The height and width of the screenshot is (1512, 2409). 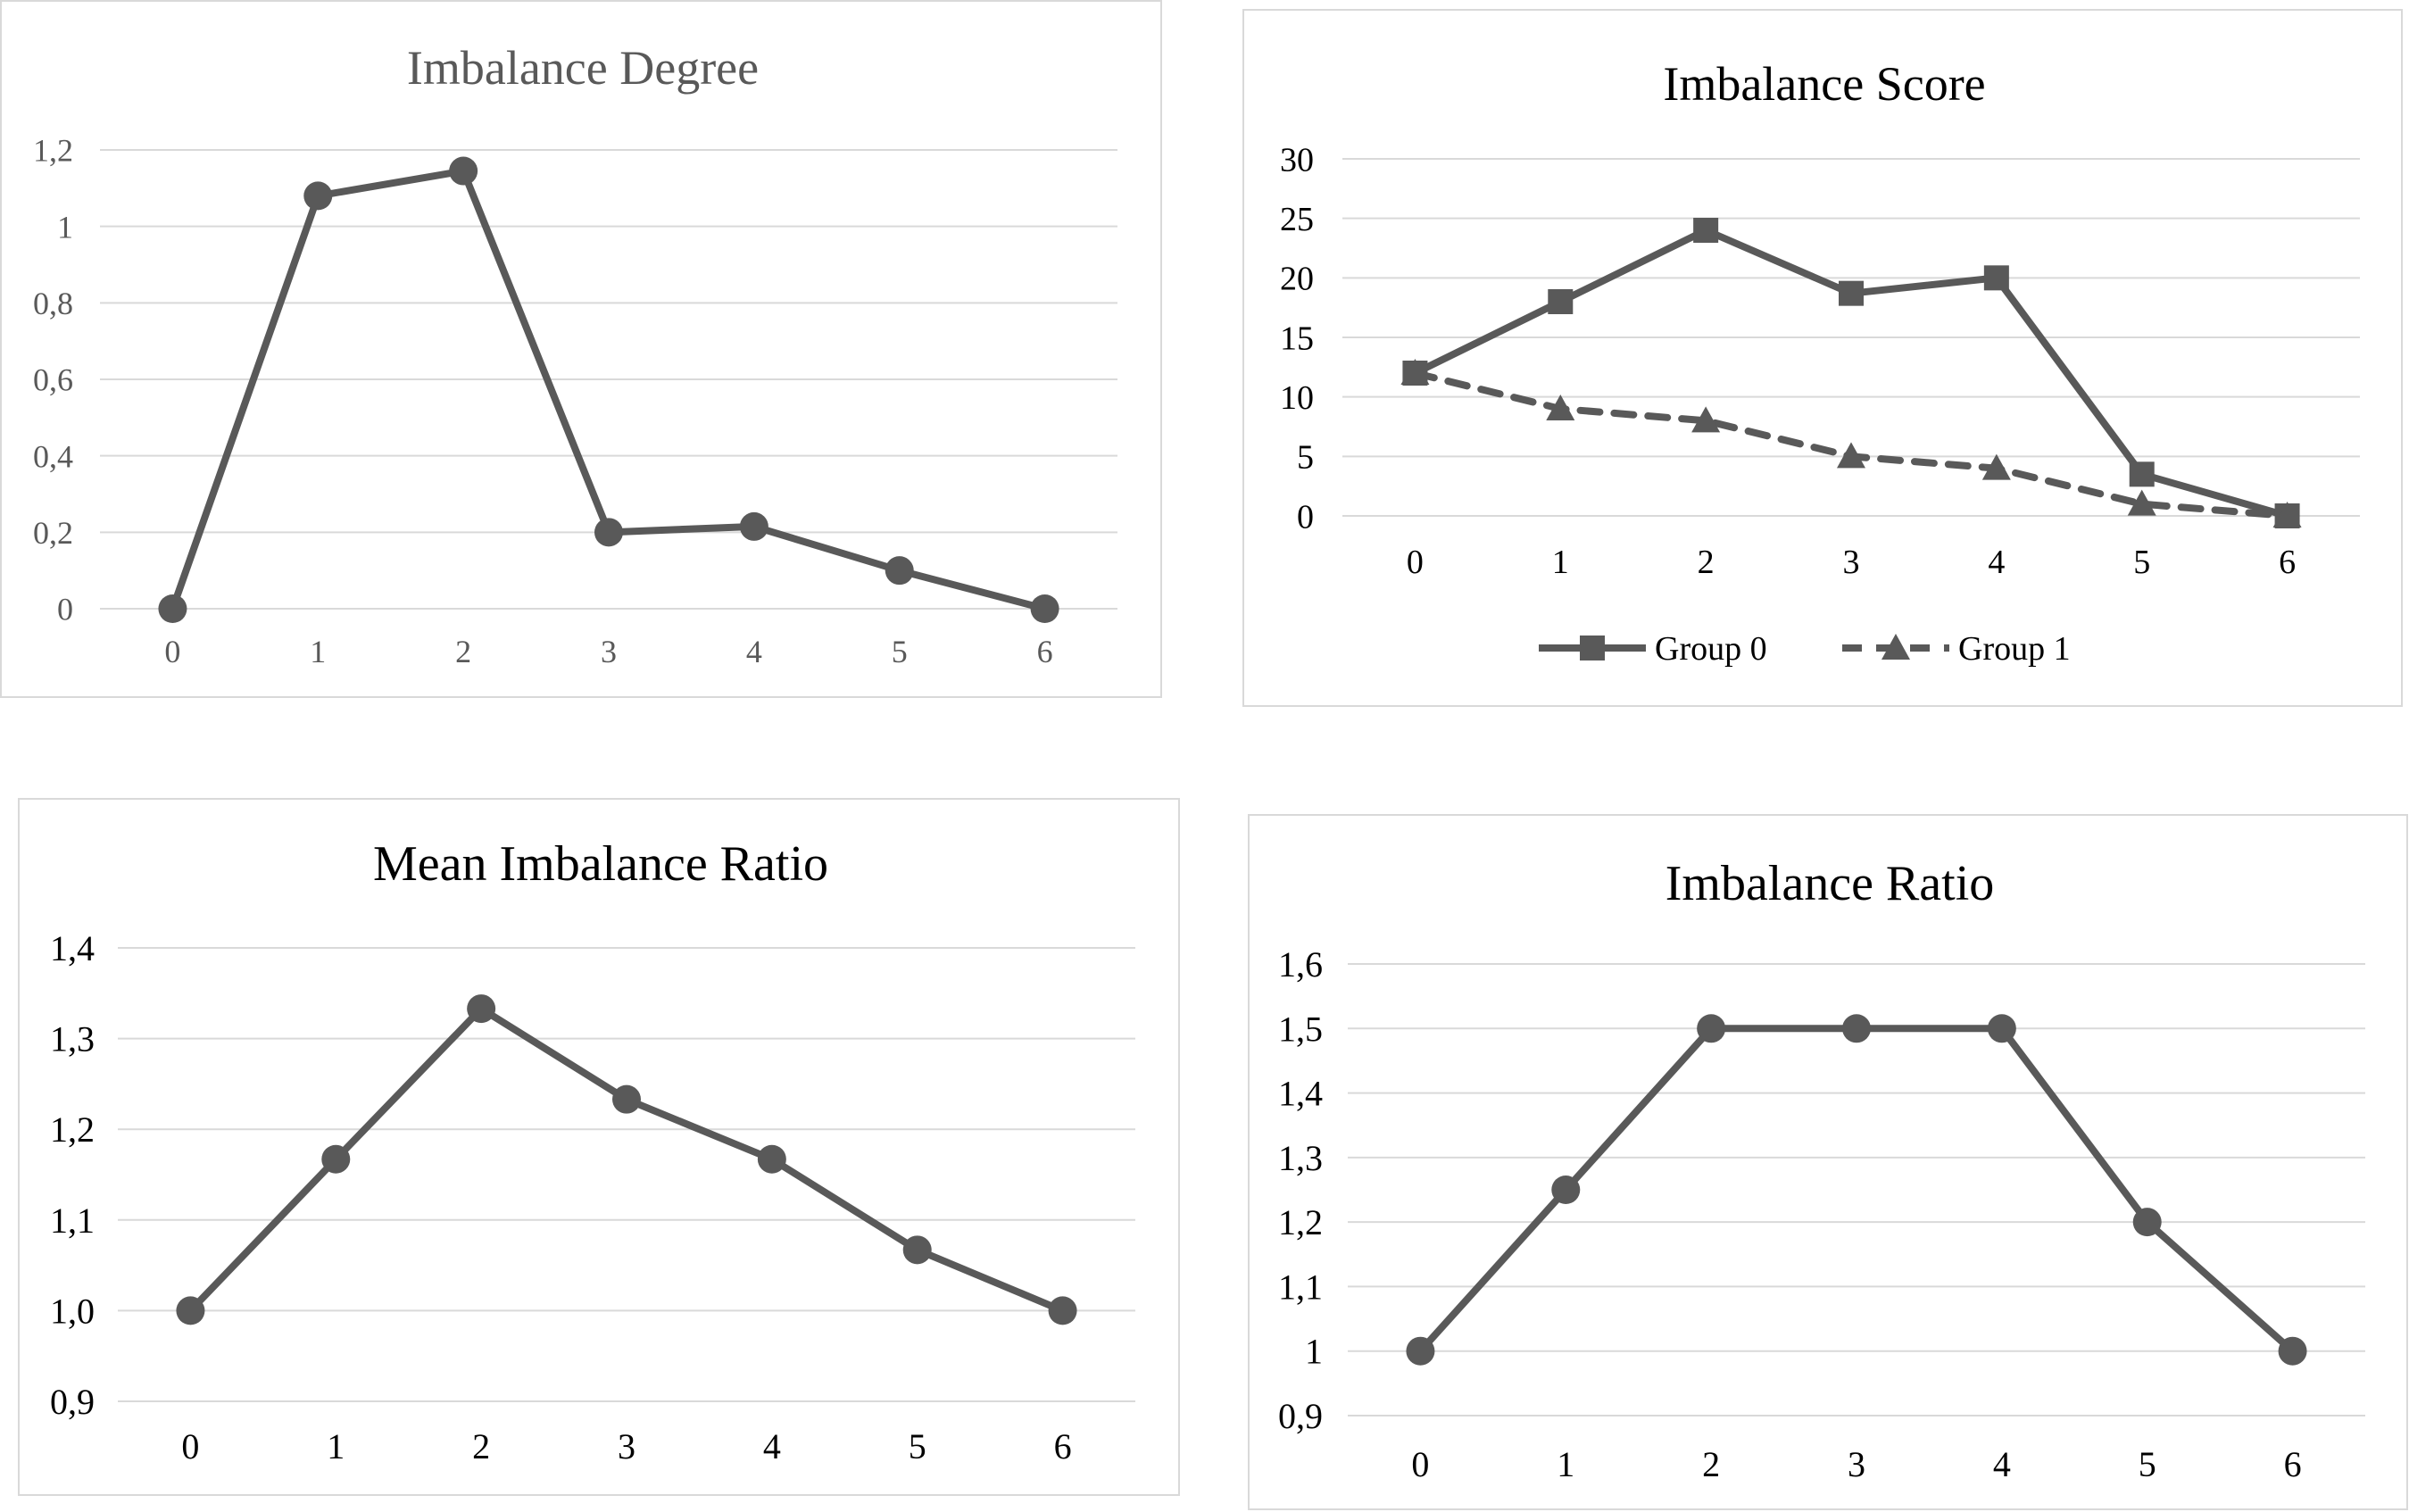 I want to click on y-tick-label: 15, so click(x=1297, y=338).